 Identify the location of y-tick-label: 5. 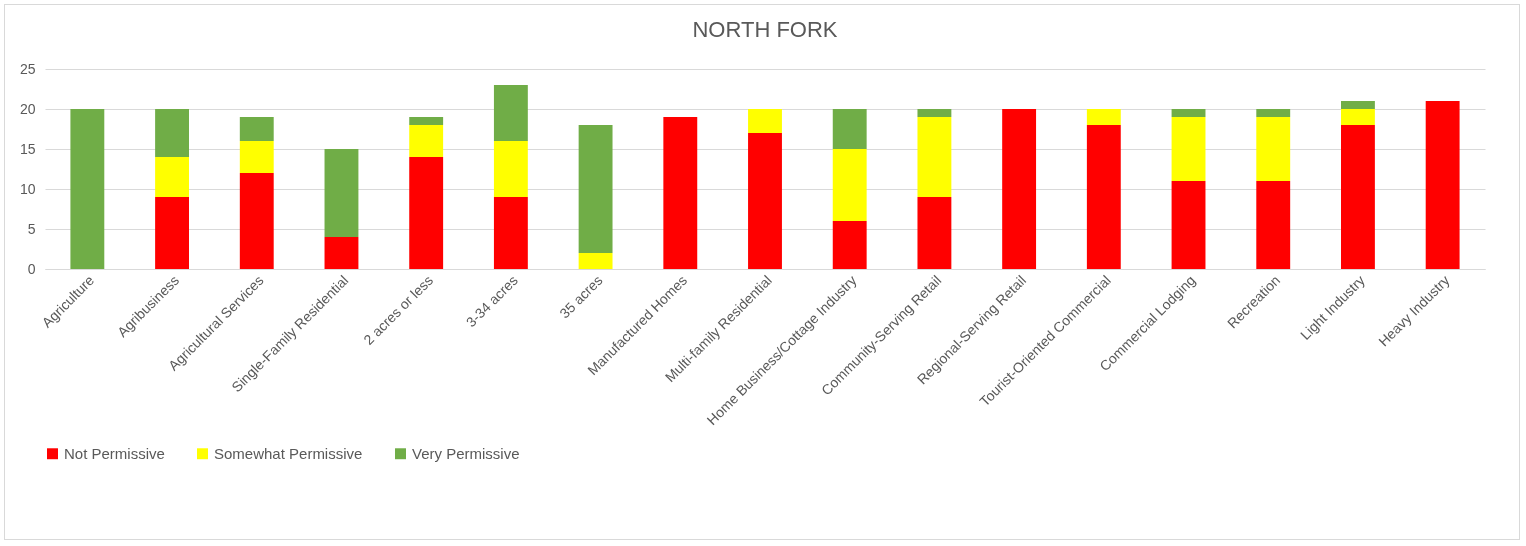
(31, 228).